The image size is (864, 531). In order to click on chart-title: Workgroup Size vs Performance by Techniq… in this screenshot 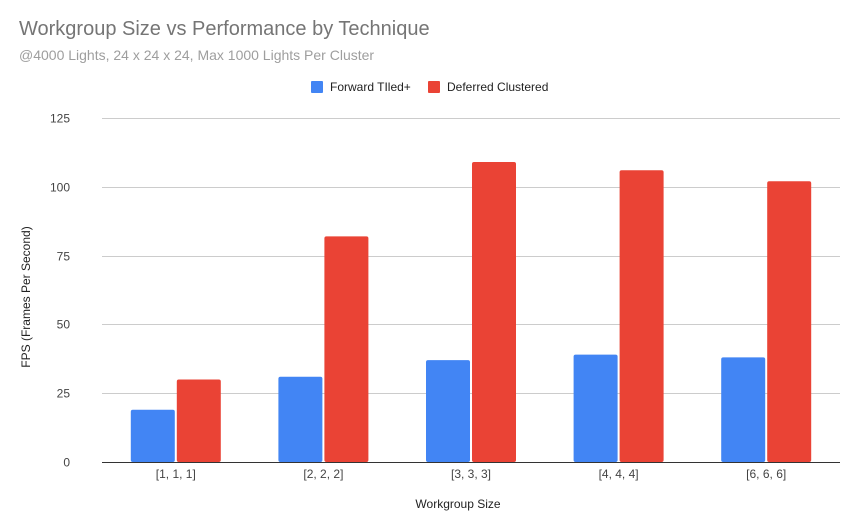, I will do `click(224, 29)`.